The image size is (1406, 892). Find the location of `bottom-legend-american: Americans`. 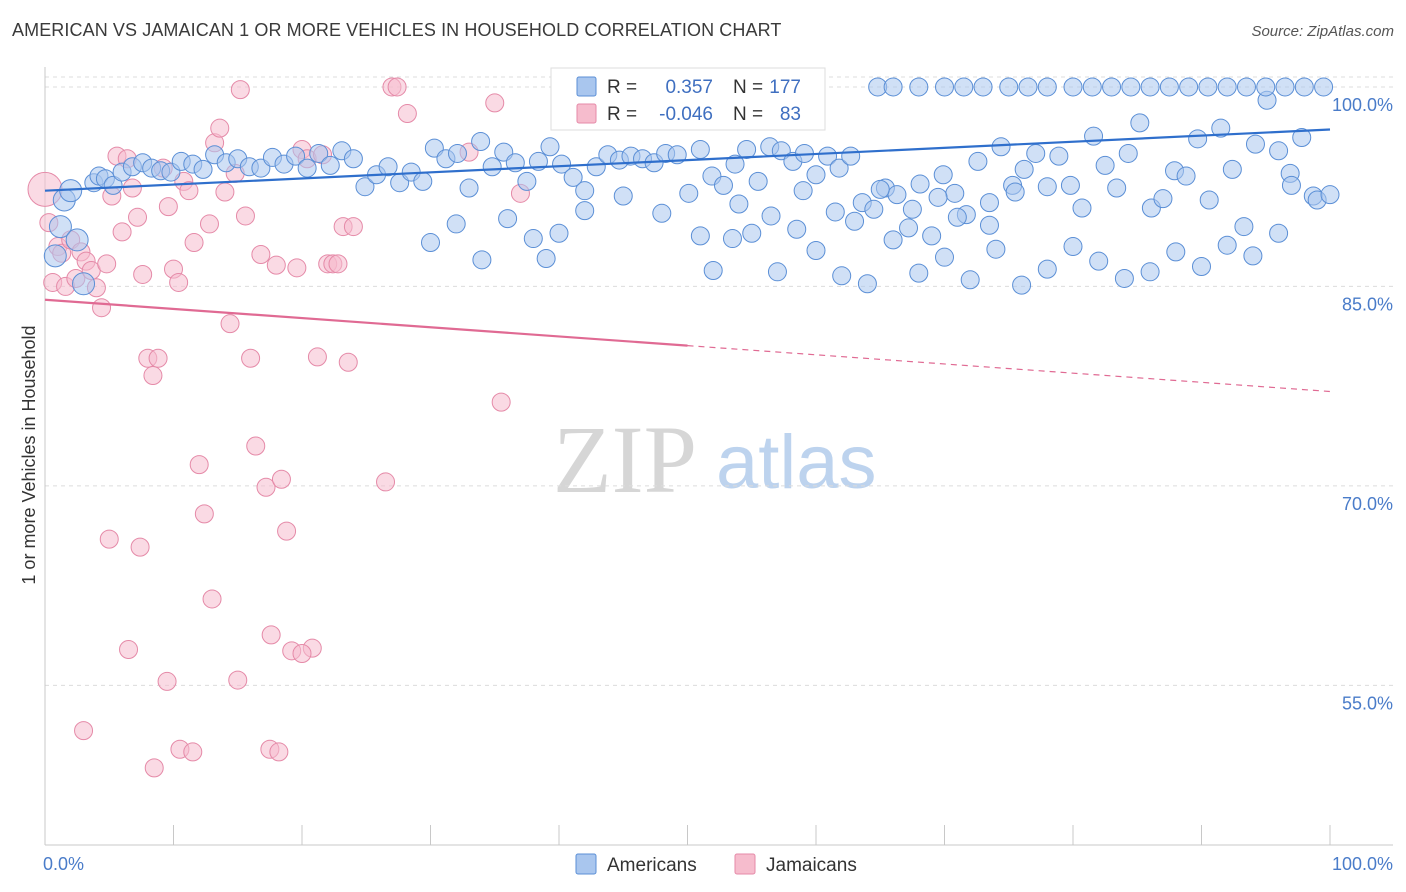

bottom-legend-american: Americans is located at coordinates (652, 865).